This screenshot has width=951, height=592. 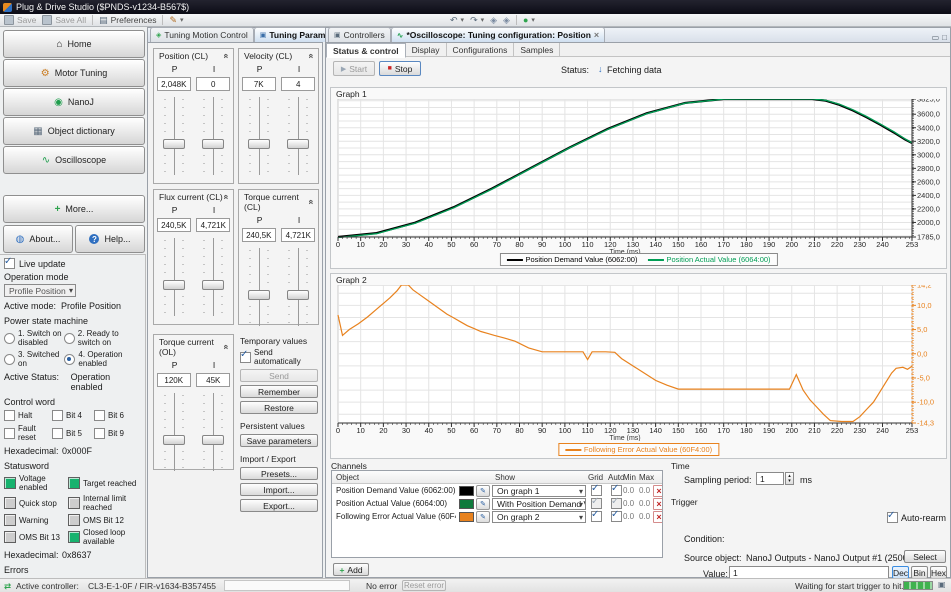 I want to click on send-button: Send, so click(x=279, y=375).